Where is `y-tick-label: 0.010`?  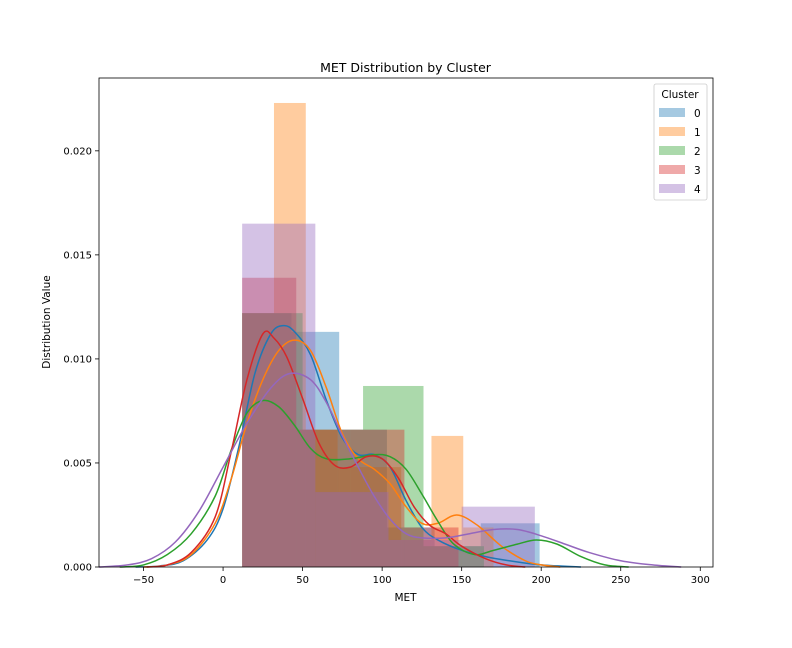
y-tick-label: 0.010 is located at coordinates (77, 359).